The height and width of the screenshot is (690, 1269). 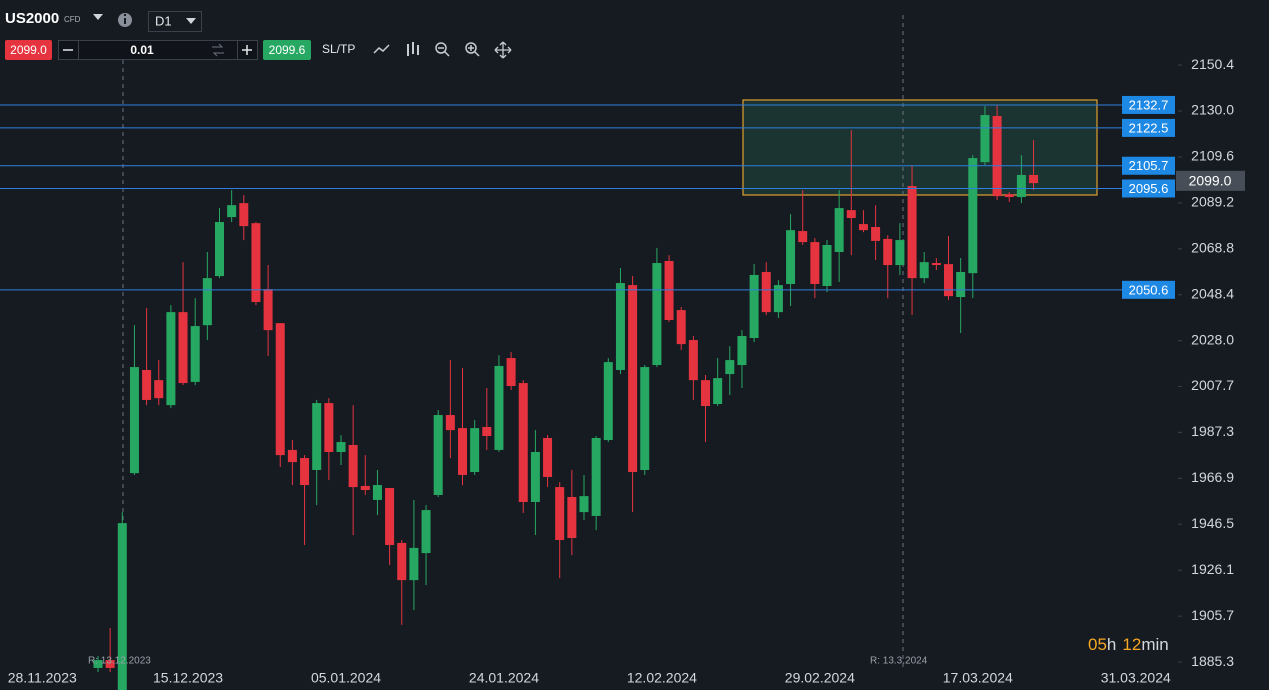 What do you see at coordinates (98, 17) in the screenshot?
I see `symbol-dropdown` at bounding box center [98, 17].